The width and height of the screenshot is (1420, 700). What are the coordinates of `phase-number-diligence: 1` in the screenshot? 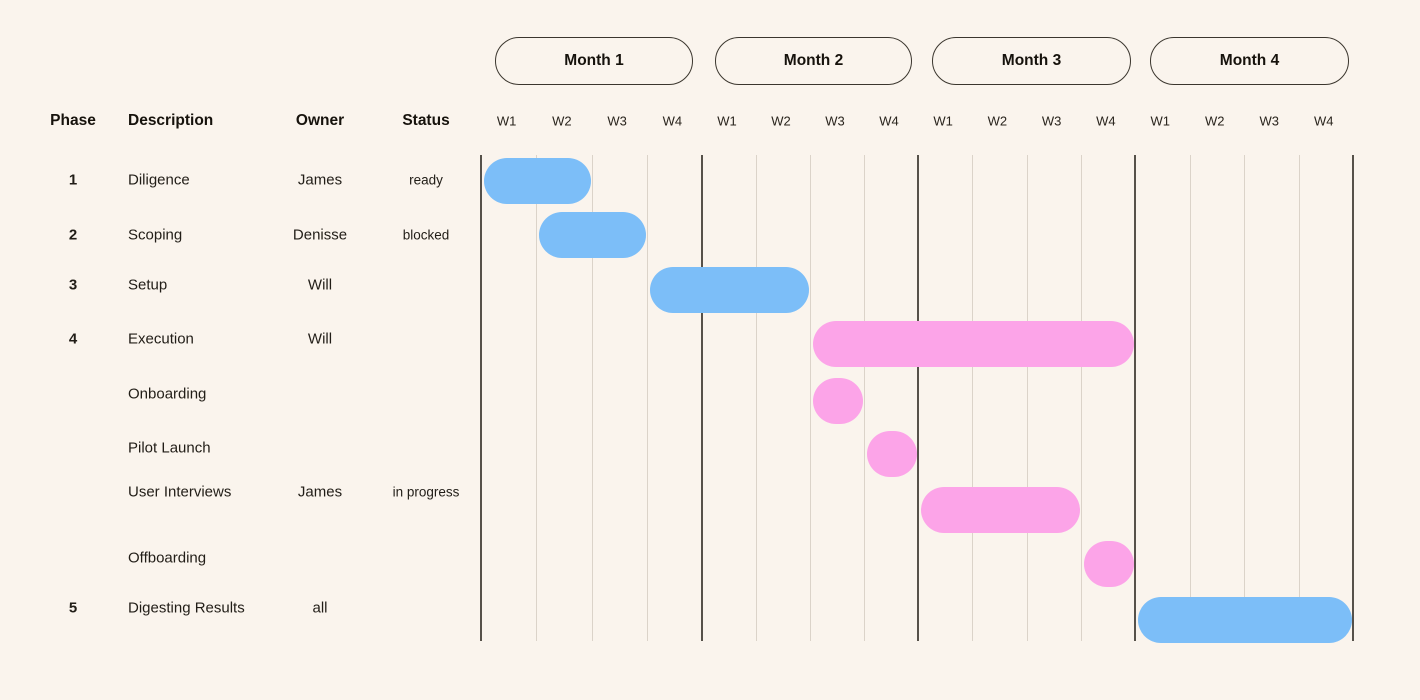 It's located at (73, 180).